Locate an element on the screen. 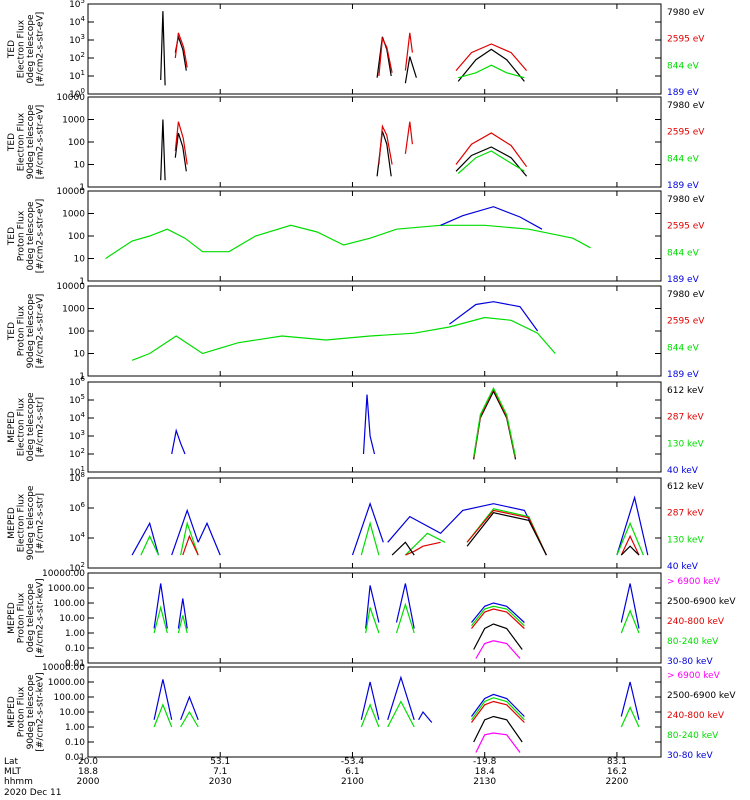 This screenshot has width=750, height=800. legend-entry: 240-800 keV is located at coordinates (696, 622).